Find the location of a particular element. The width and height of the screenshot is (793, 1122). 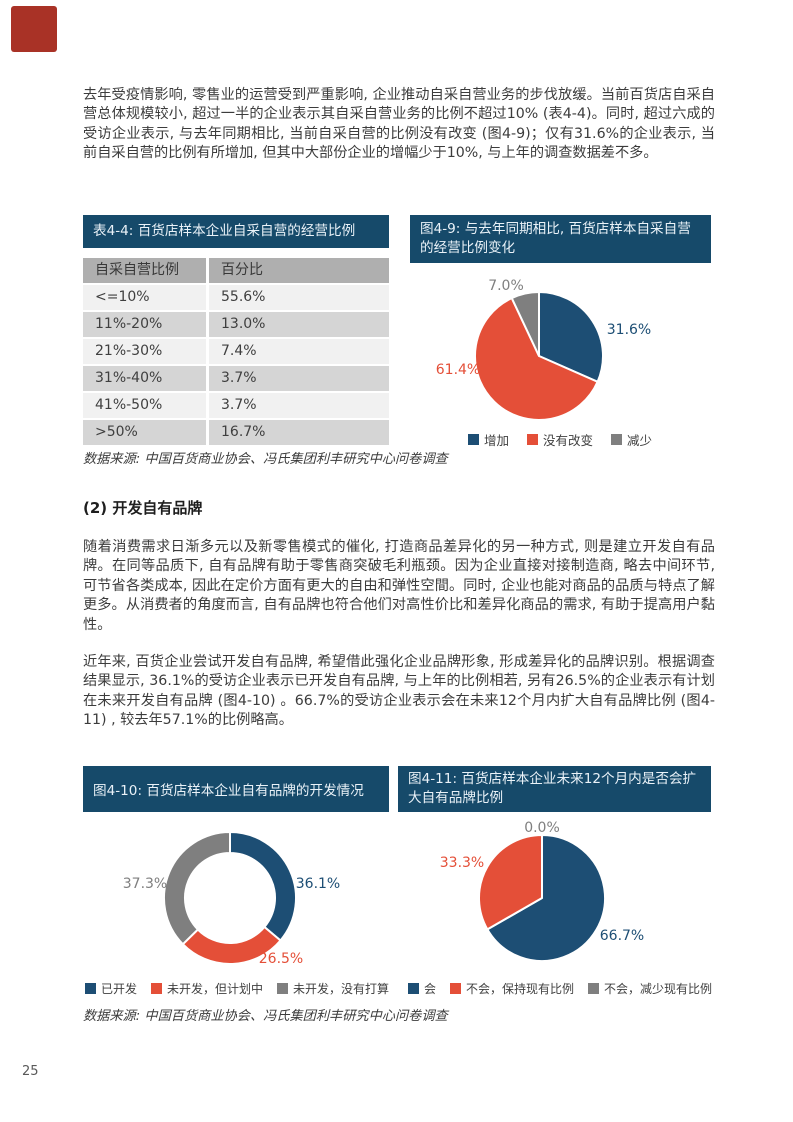

legend-item: 未开发，但计划中 is located at coordinates (207, 988).